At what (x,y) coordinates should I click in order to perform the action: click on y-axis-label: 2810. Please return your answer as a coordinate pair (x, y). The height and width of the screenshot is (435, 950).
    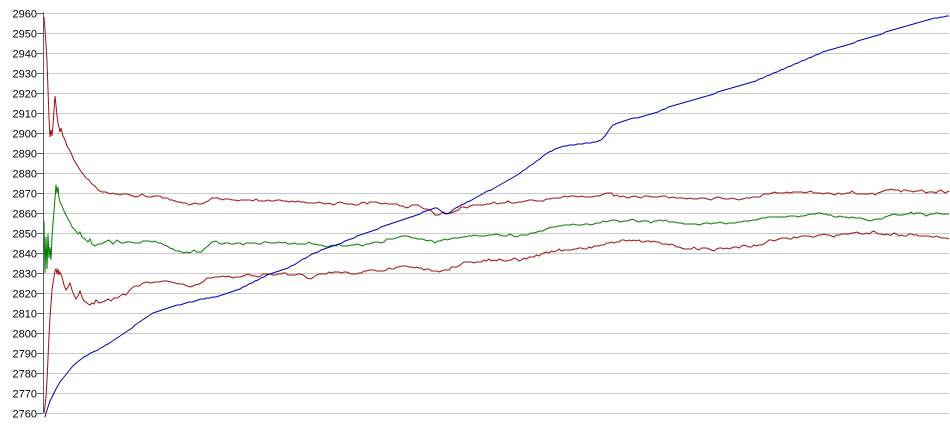
    Looking at the image, I should click on (25, 315).